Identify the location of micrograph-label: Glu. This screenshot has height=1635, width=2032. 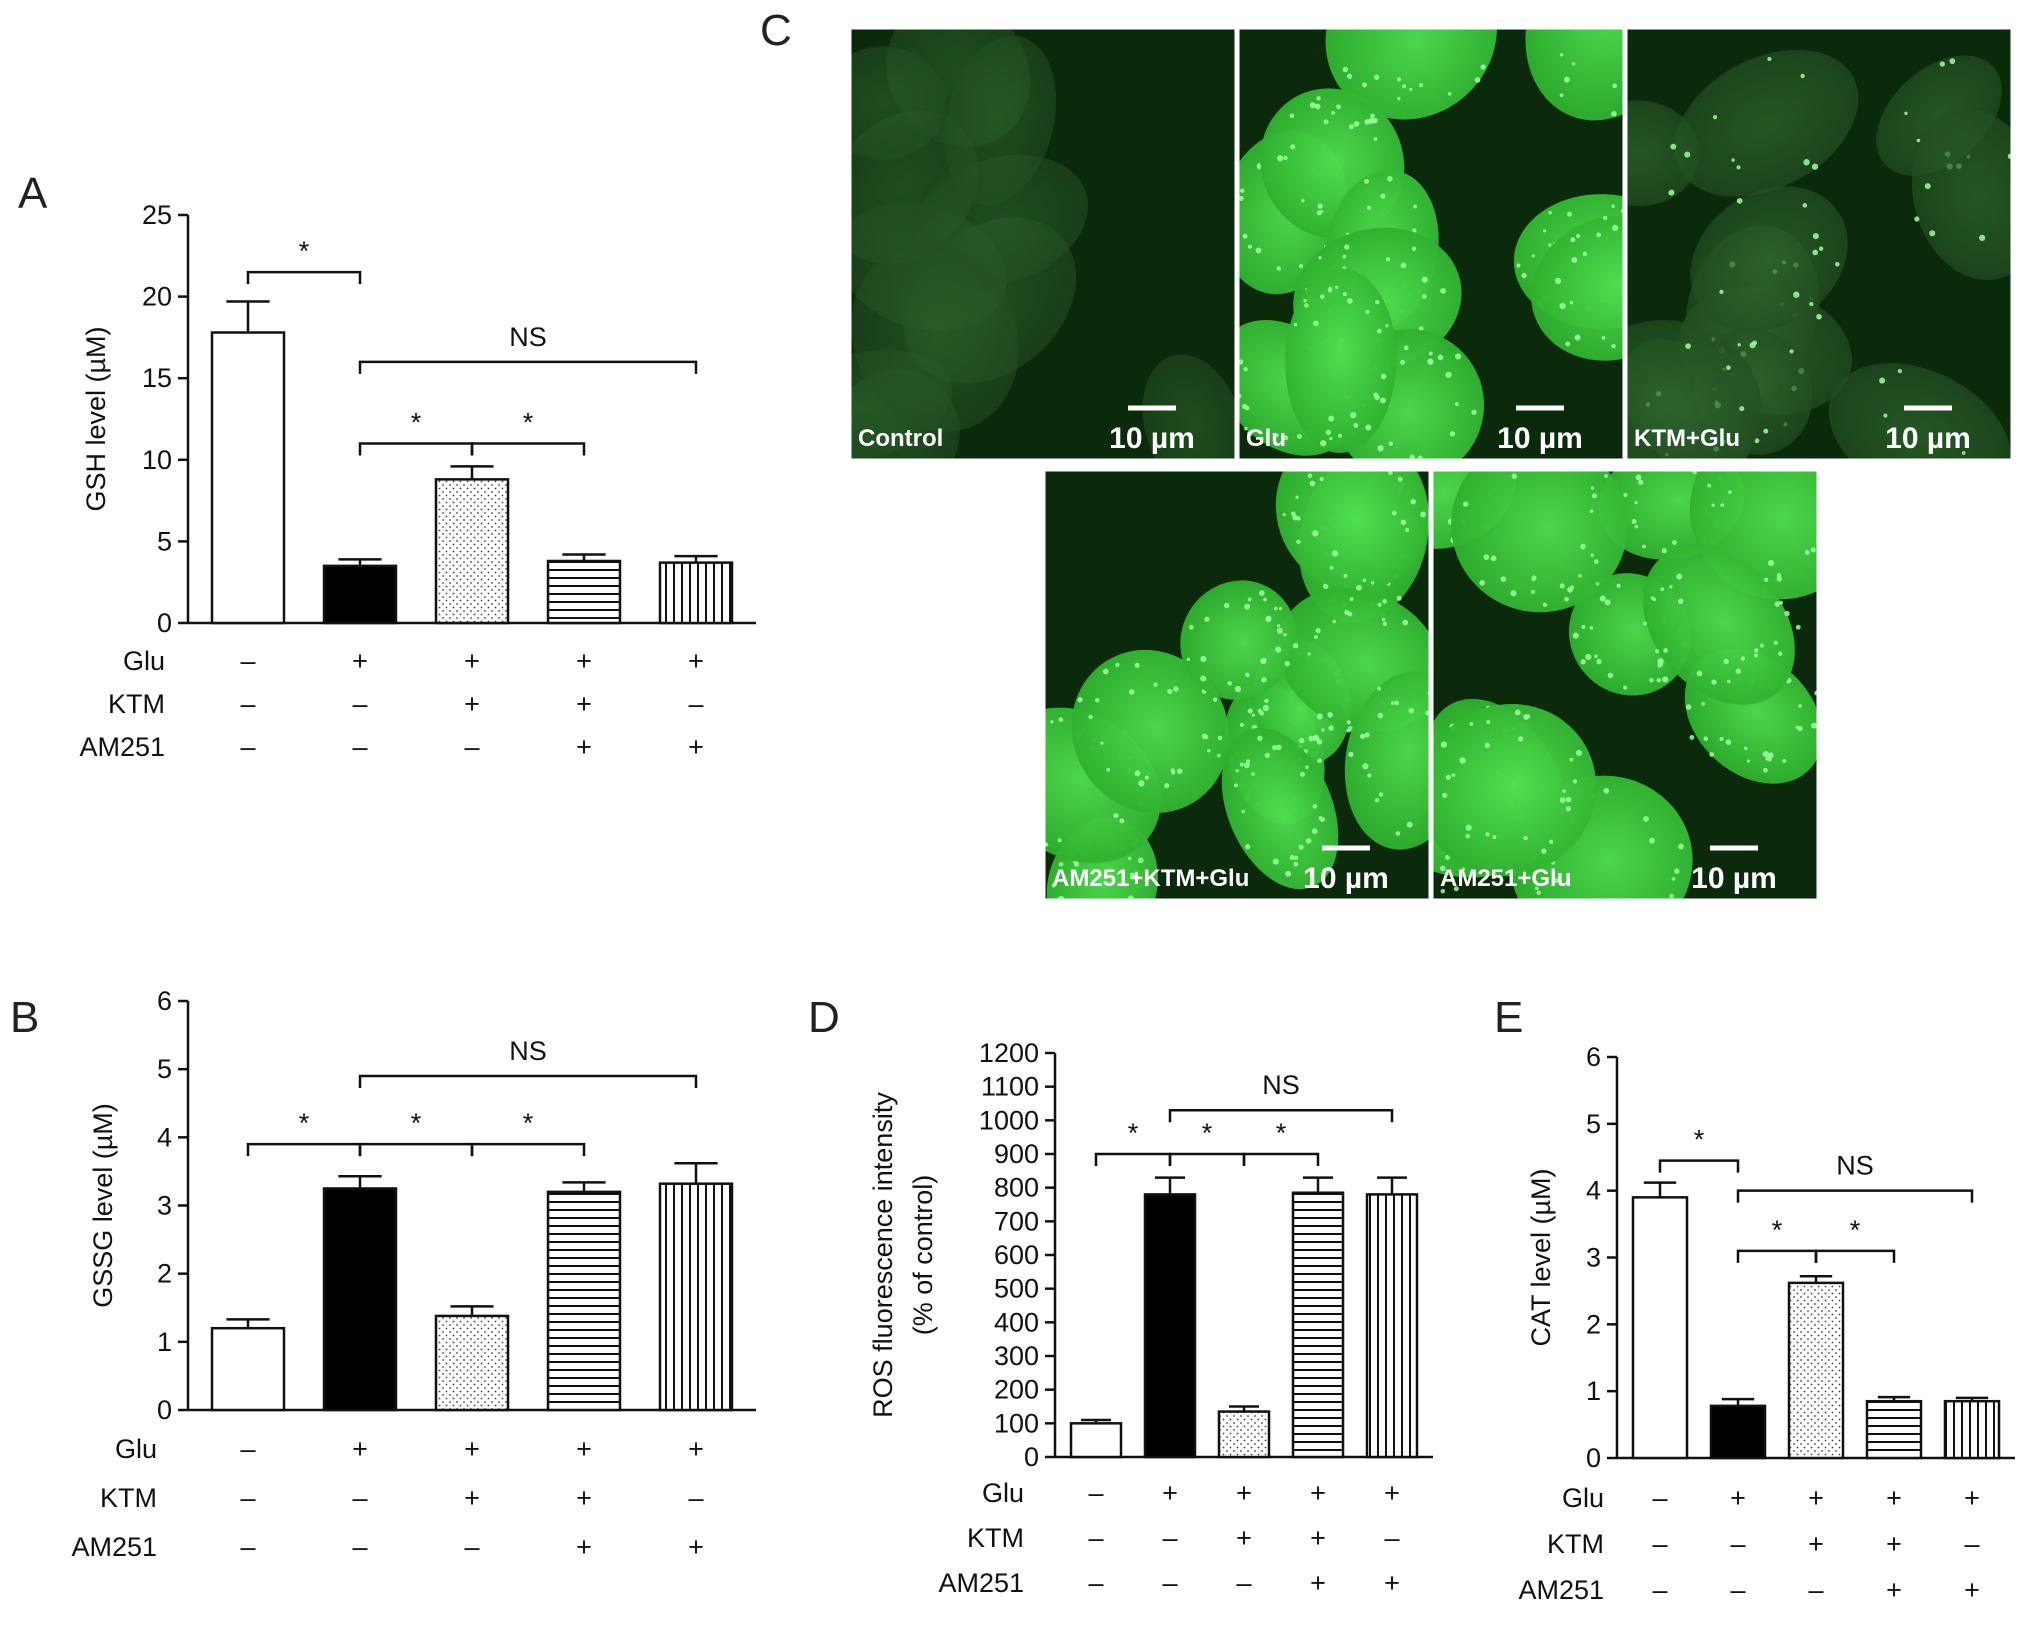
(1266, 438).